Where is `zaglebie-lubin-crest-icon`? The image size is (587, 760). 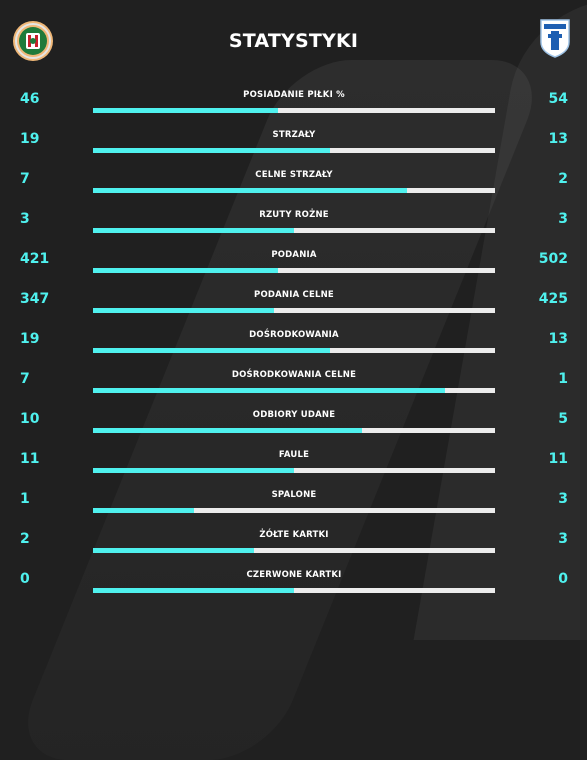 zaglebie-lubin-crest-icon is located at coordinates (33, 41).